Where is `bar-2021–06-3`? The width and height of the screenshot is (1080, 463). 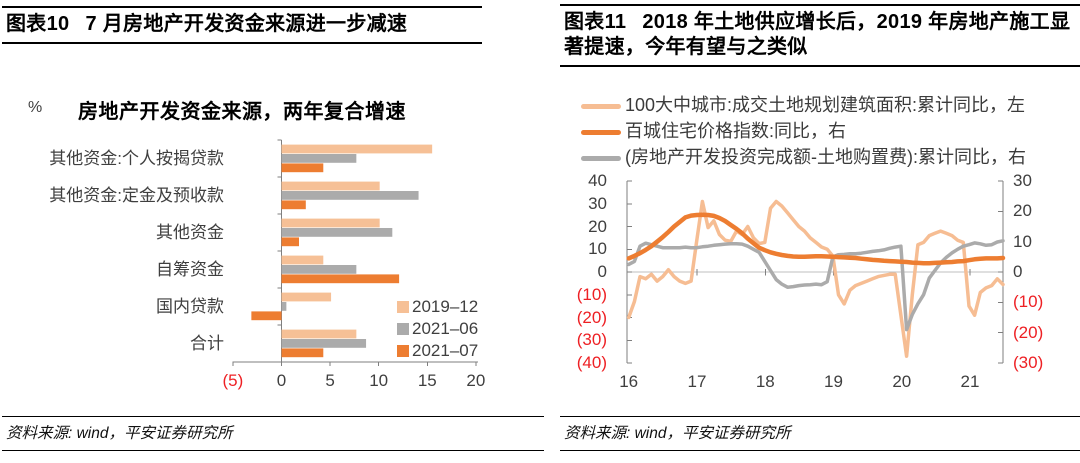 bar-2021–06-3 is located at coordinates (319, 269).